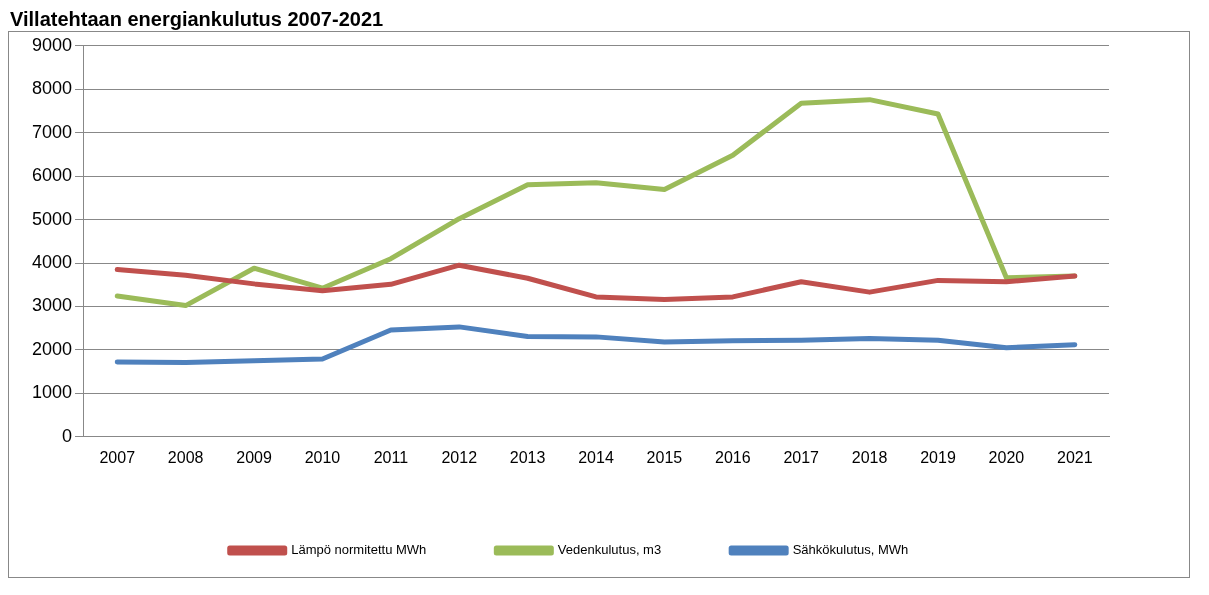  What do you see at coordinates (459, 457) in the screenshot?
I see `x-tick-label: 2012` at bounding box center [459, 457].